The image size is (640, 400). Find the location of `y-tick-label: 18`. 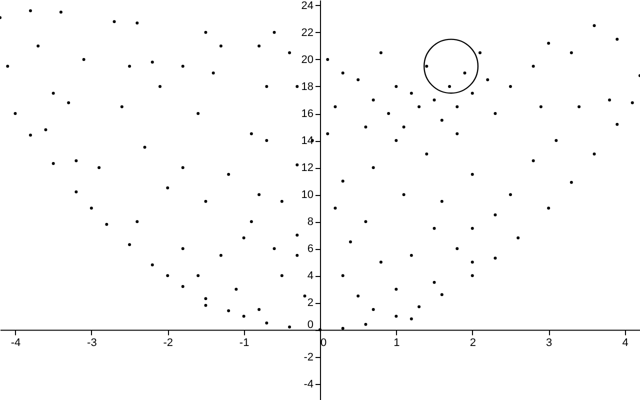

y-tick-label: 18 is located at coordinates (307, 86).